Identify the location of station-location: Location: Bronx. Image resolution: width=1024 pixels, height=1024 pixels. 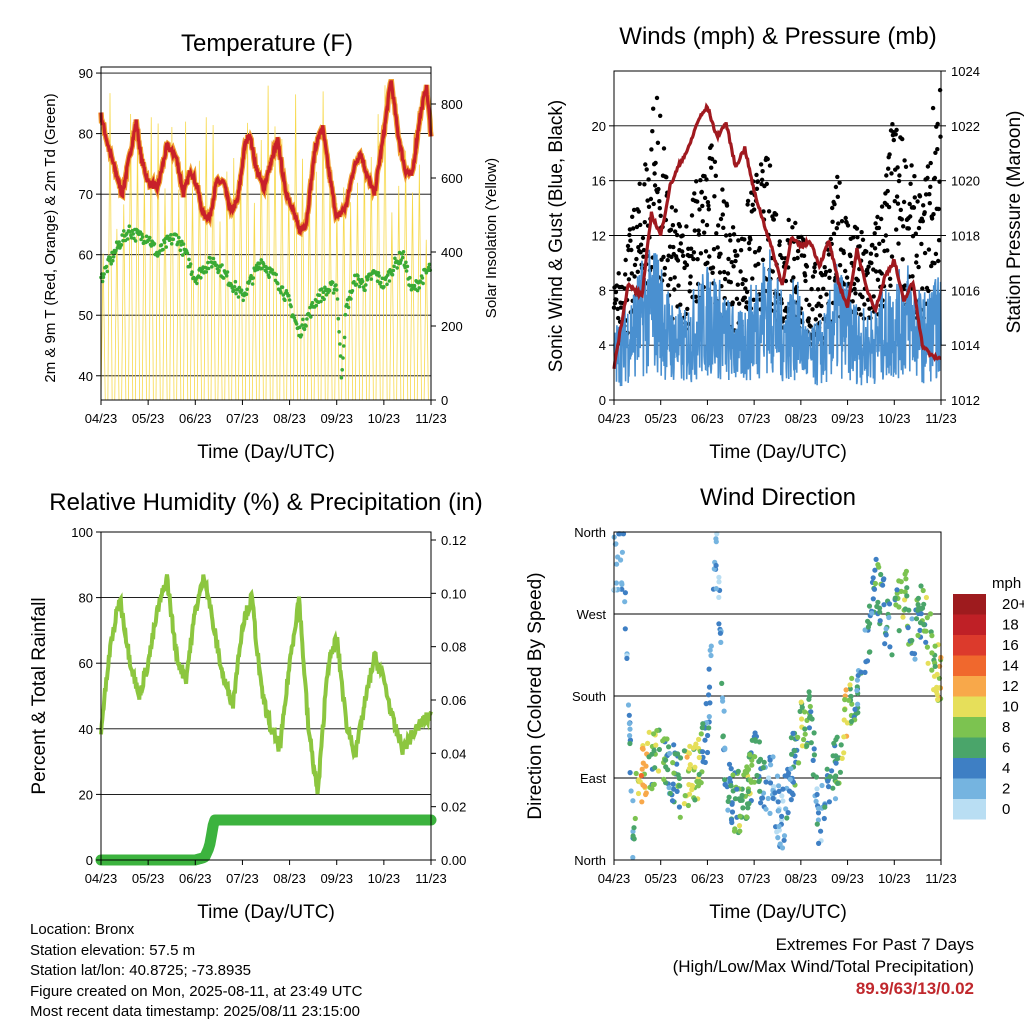
(82, 929).